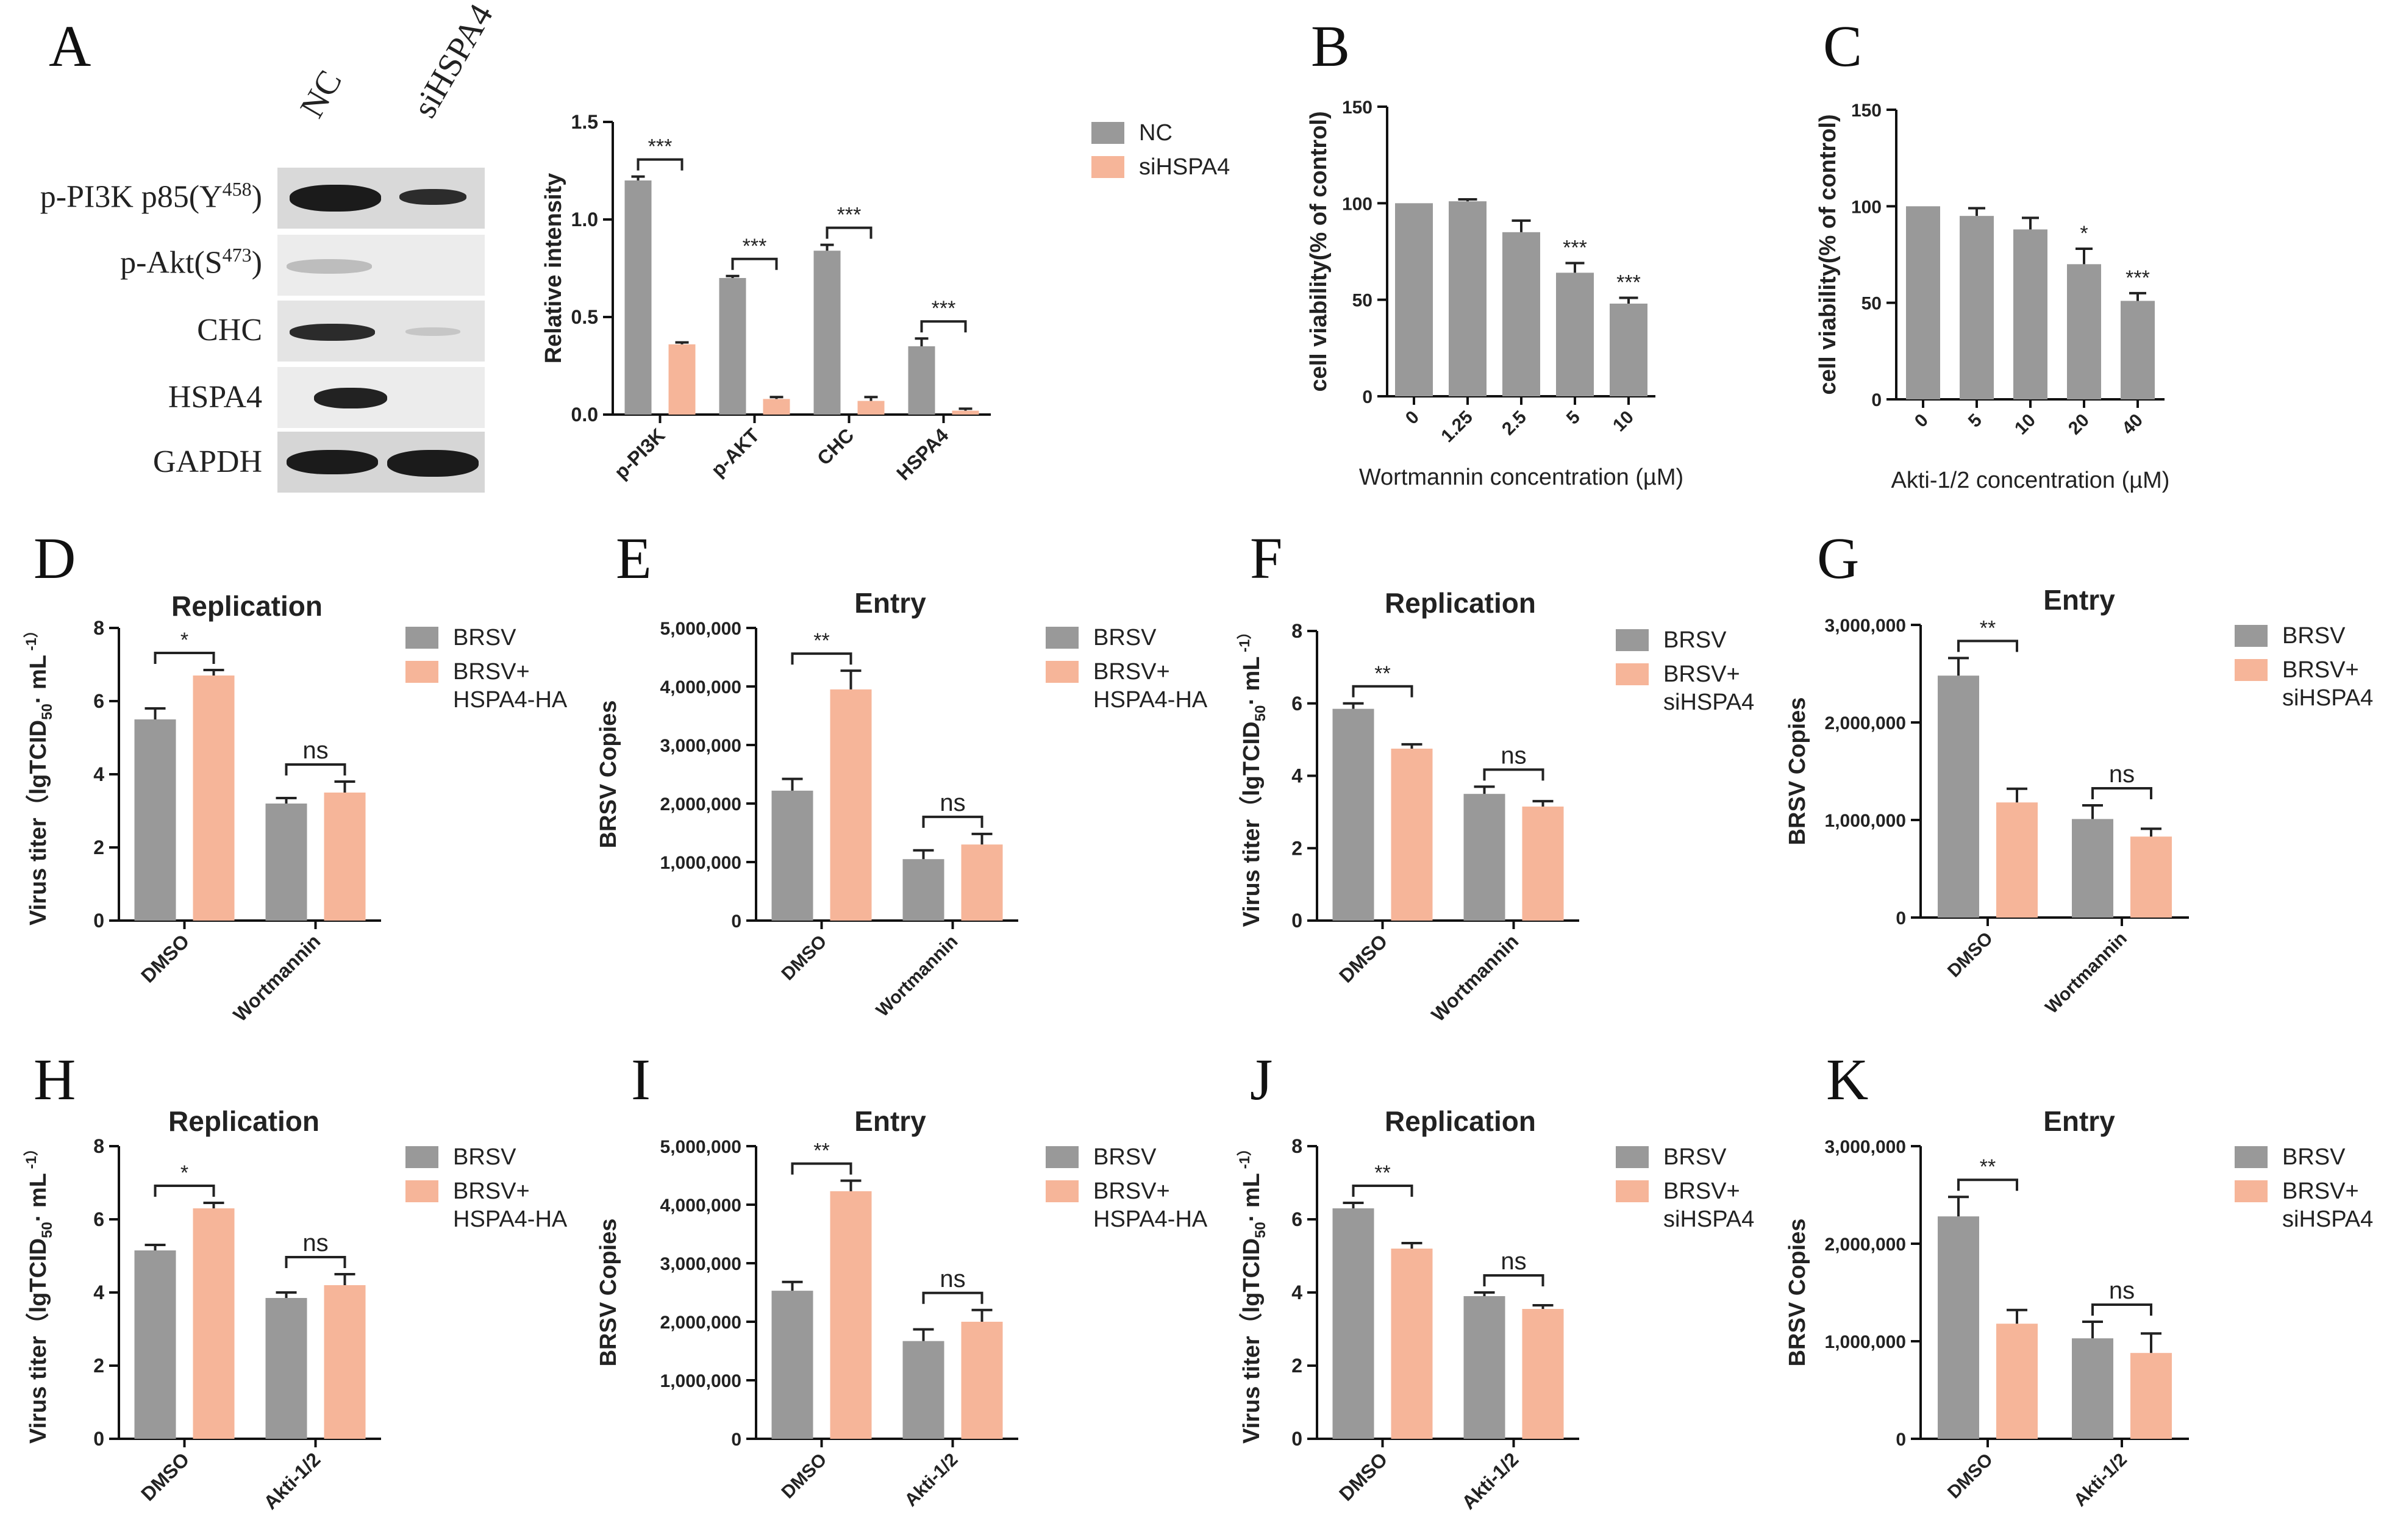  What do you see at coordinates (2025, 424) in the screenshot?
I see `x-tick-label: 10` at bounding box center [2025, 424].